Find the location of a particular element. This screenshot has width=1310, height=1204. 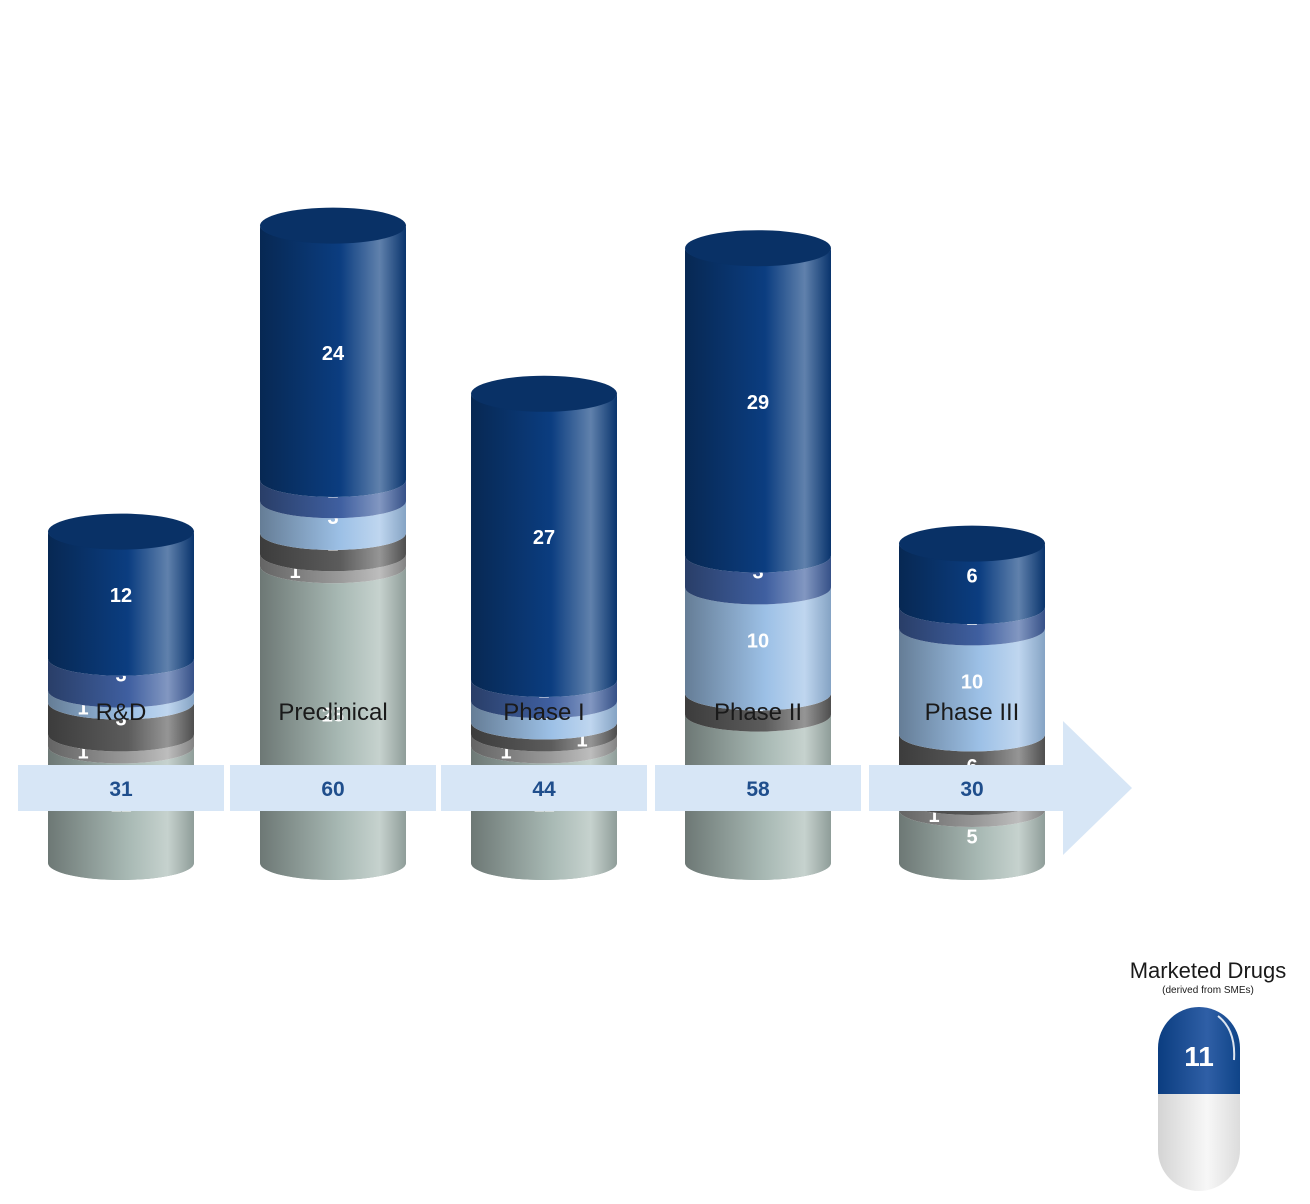

stage-label: Phase I is located at coordinates (543, 712).